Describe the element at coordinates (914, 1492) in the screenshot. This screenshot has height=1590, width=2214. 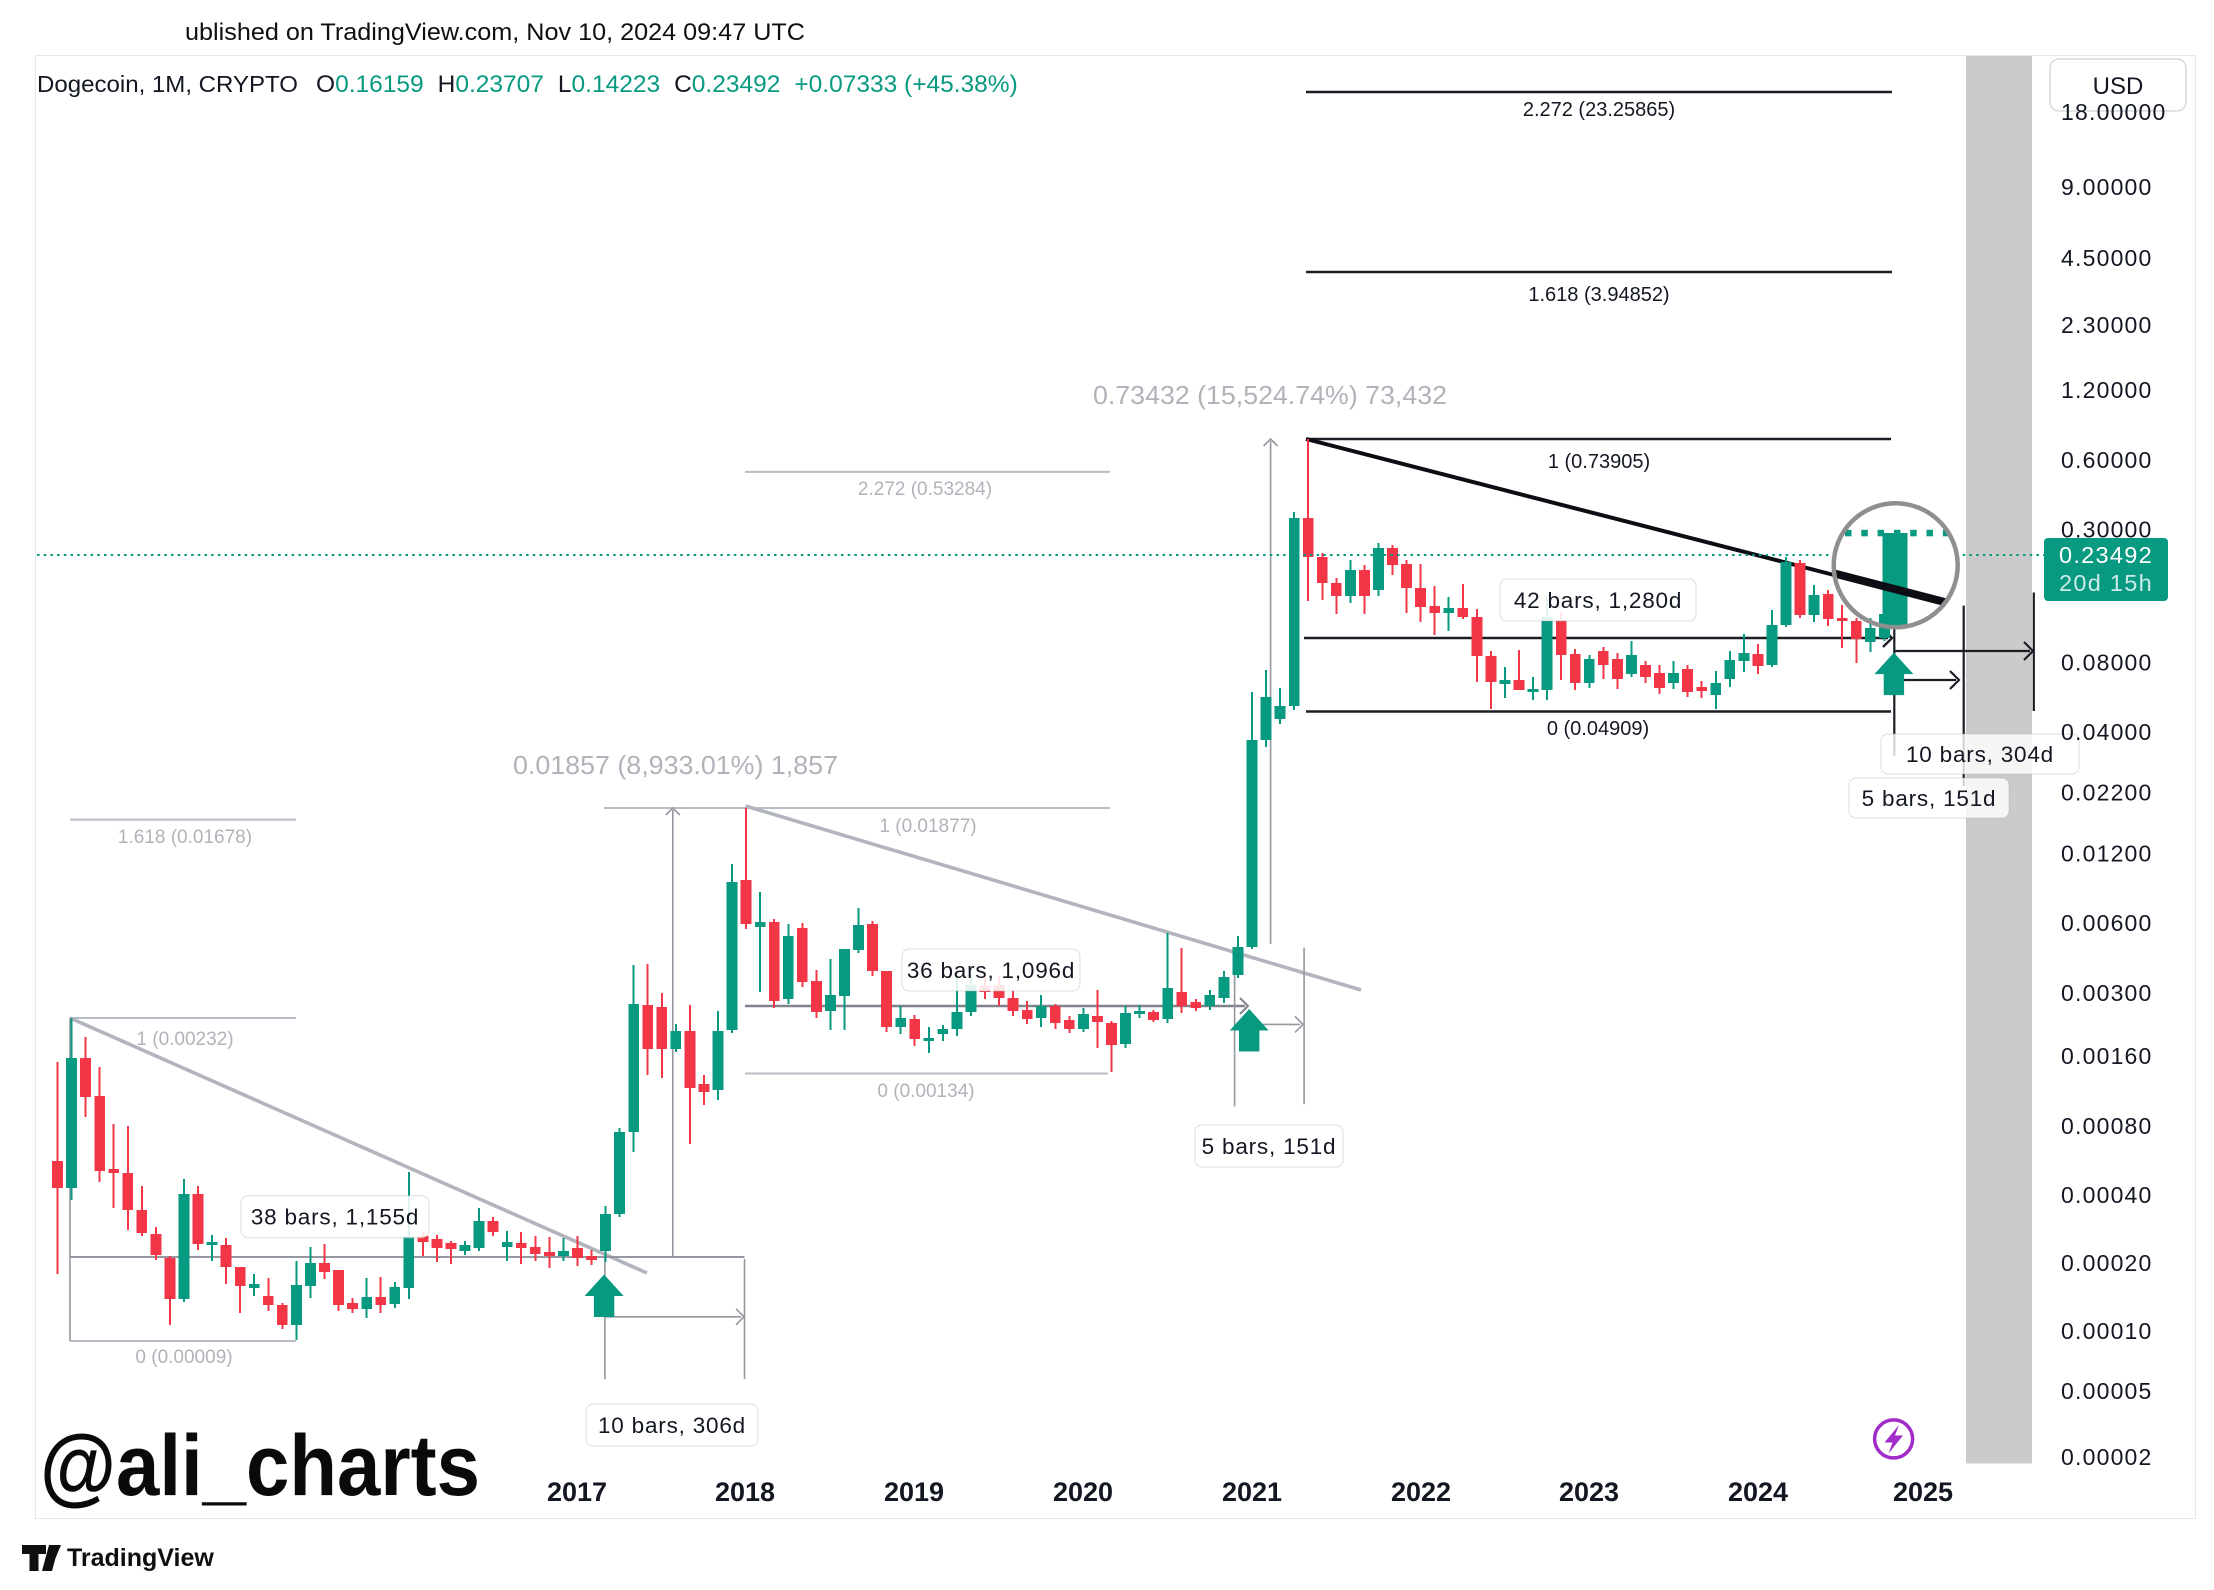
I see `svg-text: 2019` at that location.